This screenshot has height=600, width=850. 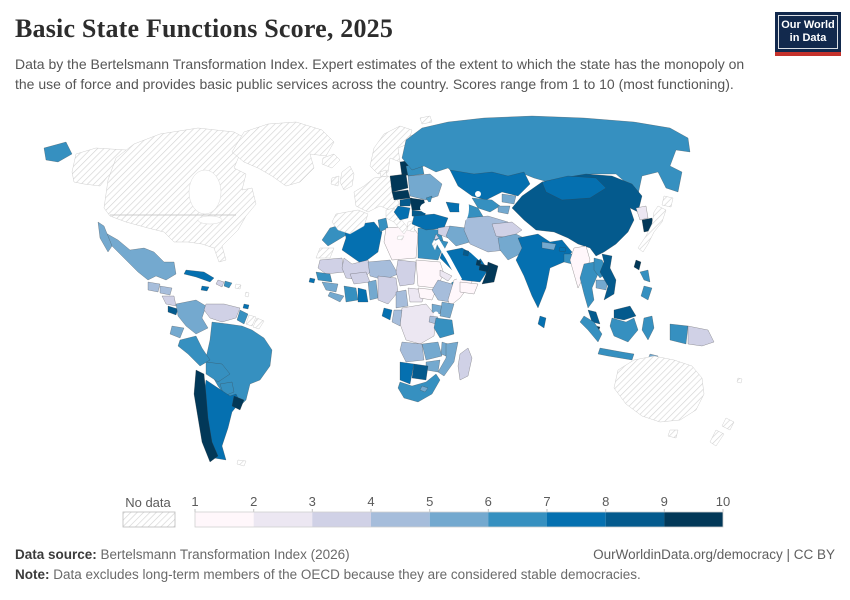 I want to click on country-italy-sicily, so click(x=400, y=238).